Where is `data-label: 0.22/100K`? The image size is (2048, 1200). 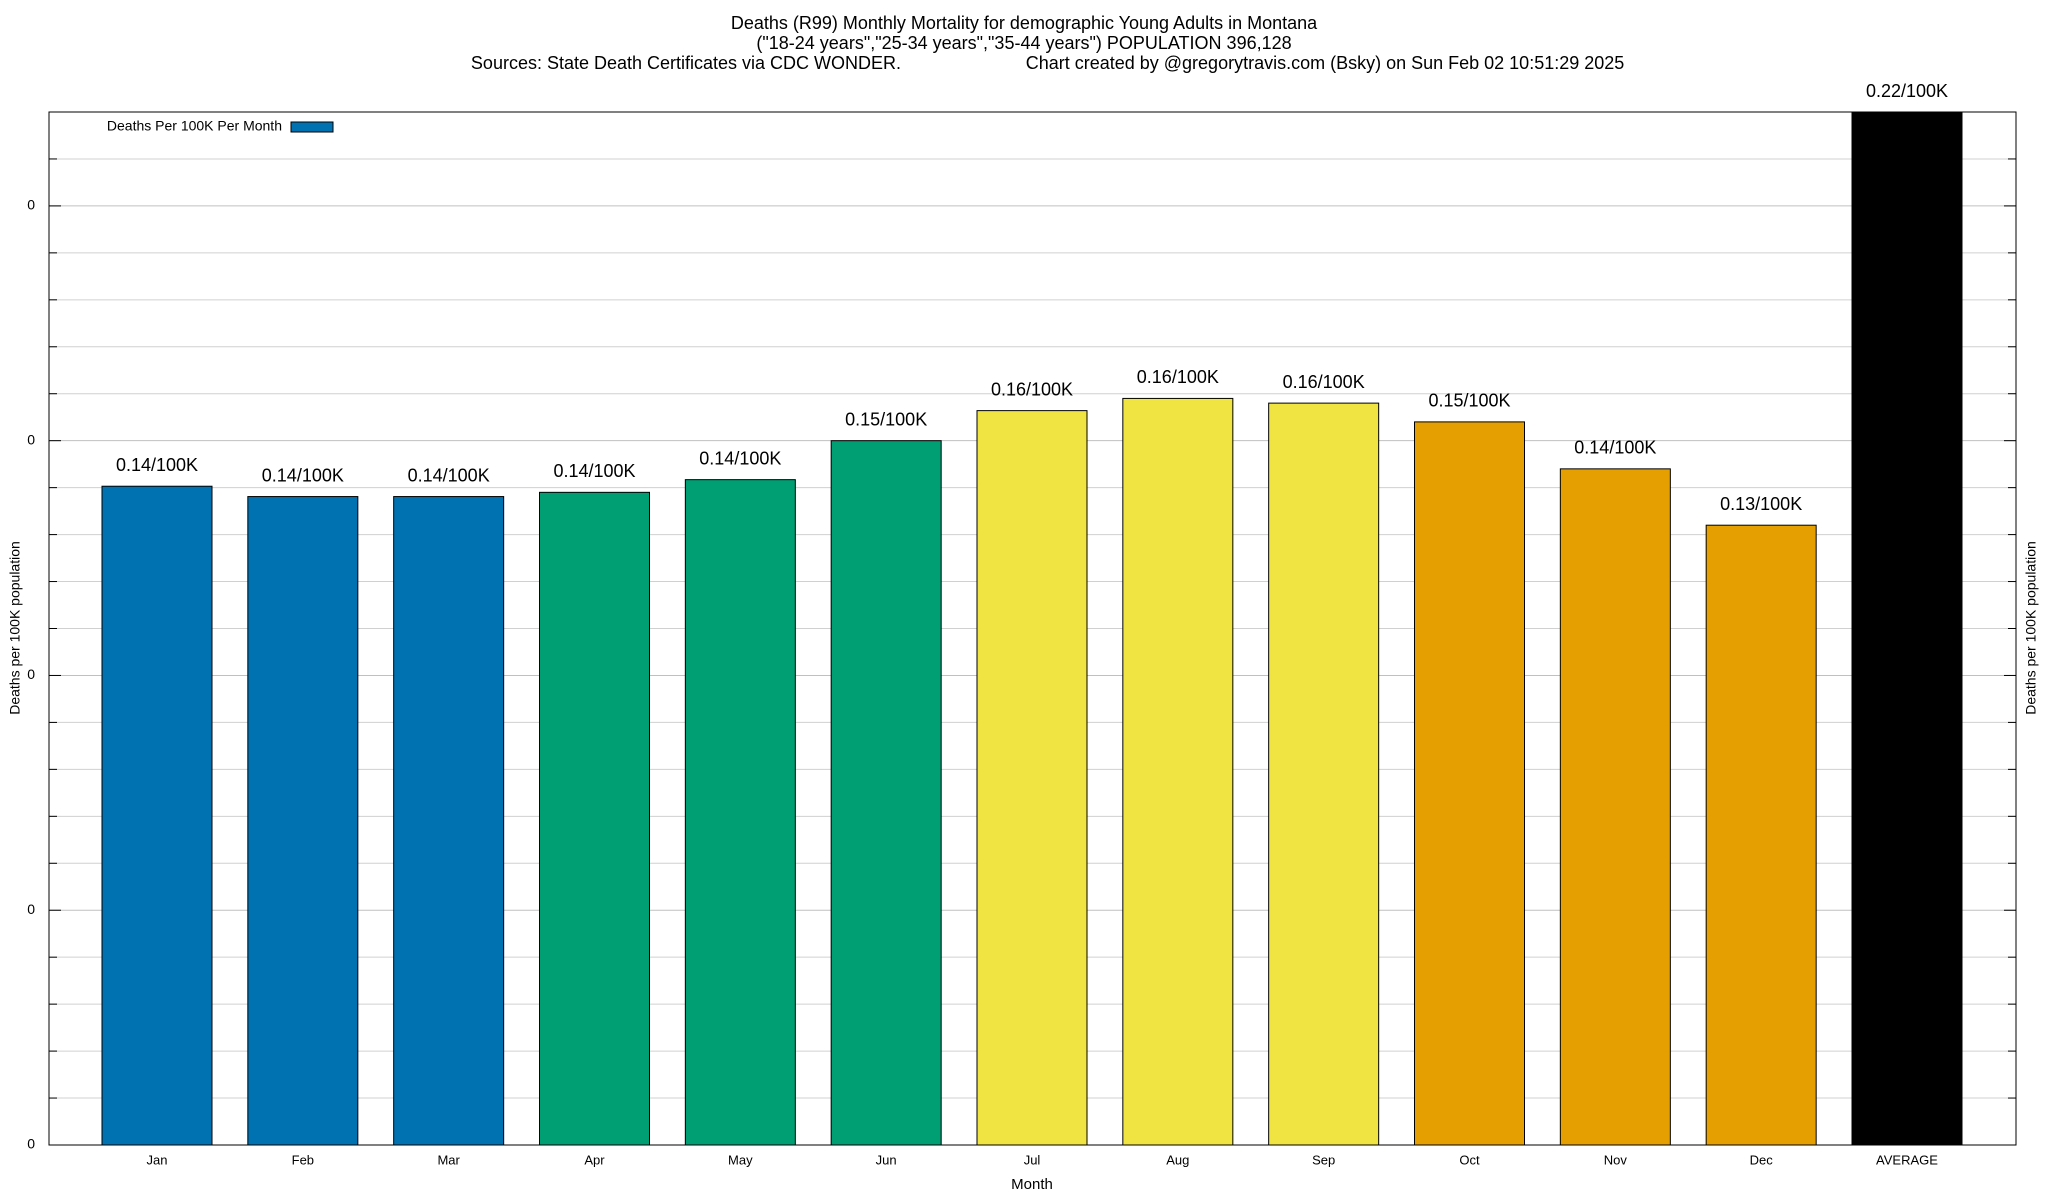
data-label: 0.22/100K is located at coordinates (1907, 91).